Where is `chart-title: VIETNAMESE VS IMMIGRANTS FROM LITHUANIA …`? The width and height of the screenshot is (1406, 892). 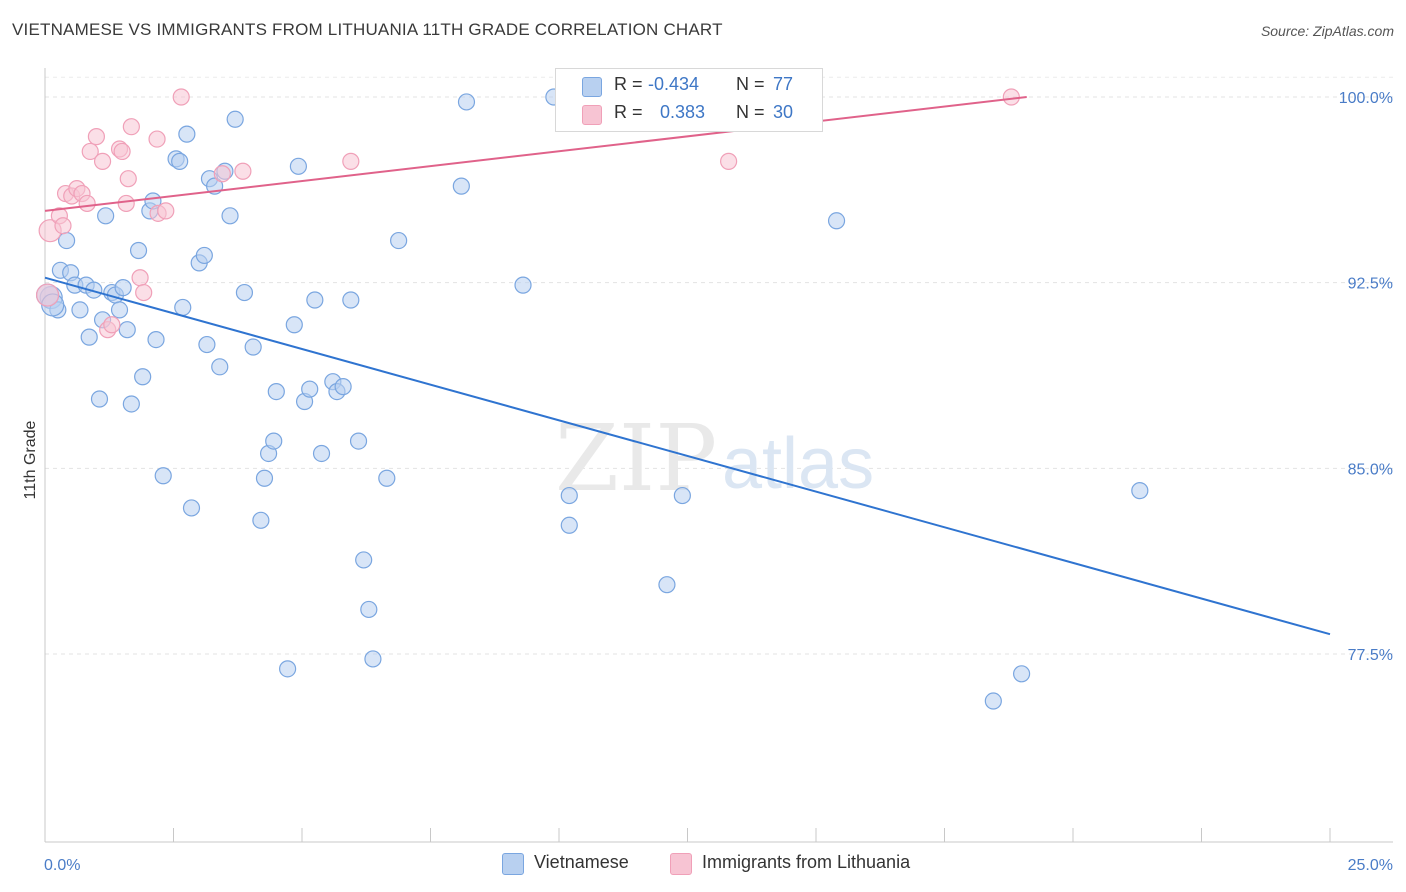
chart-title: VIETNAMESE VS IMMIGRANTS FROM LITHUANIA … is located at coordinates (367, 29).